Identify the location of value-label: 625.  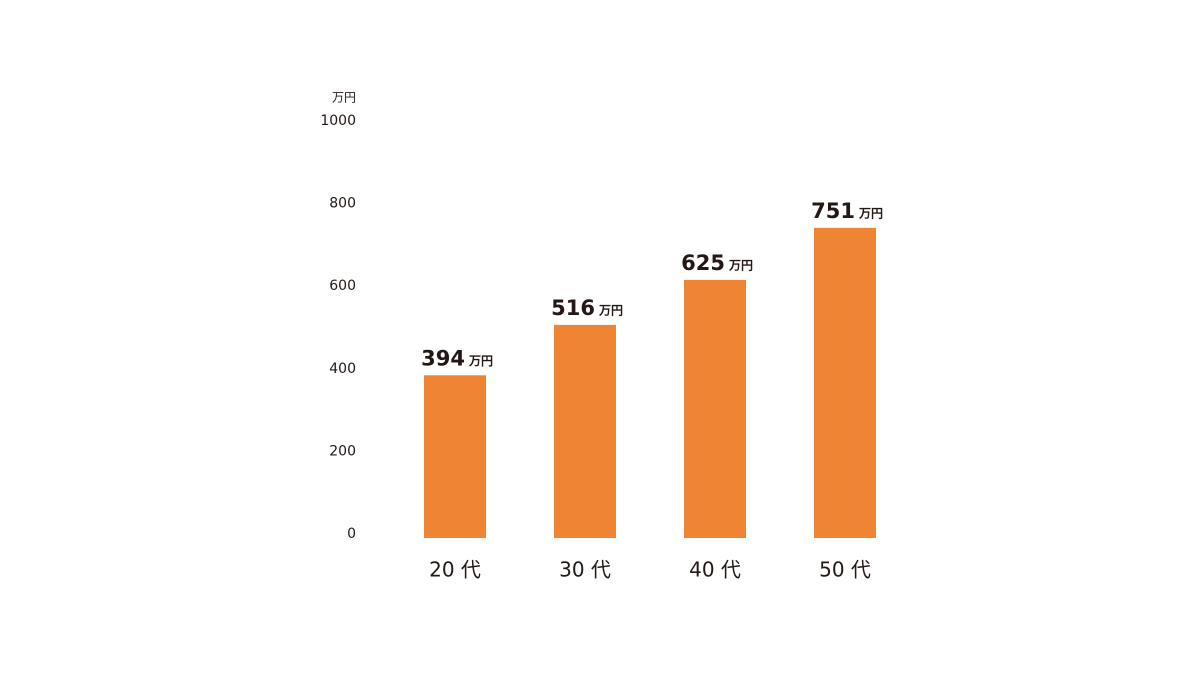
(703, 263).